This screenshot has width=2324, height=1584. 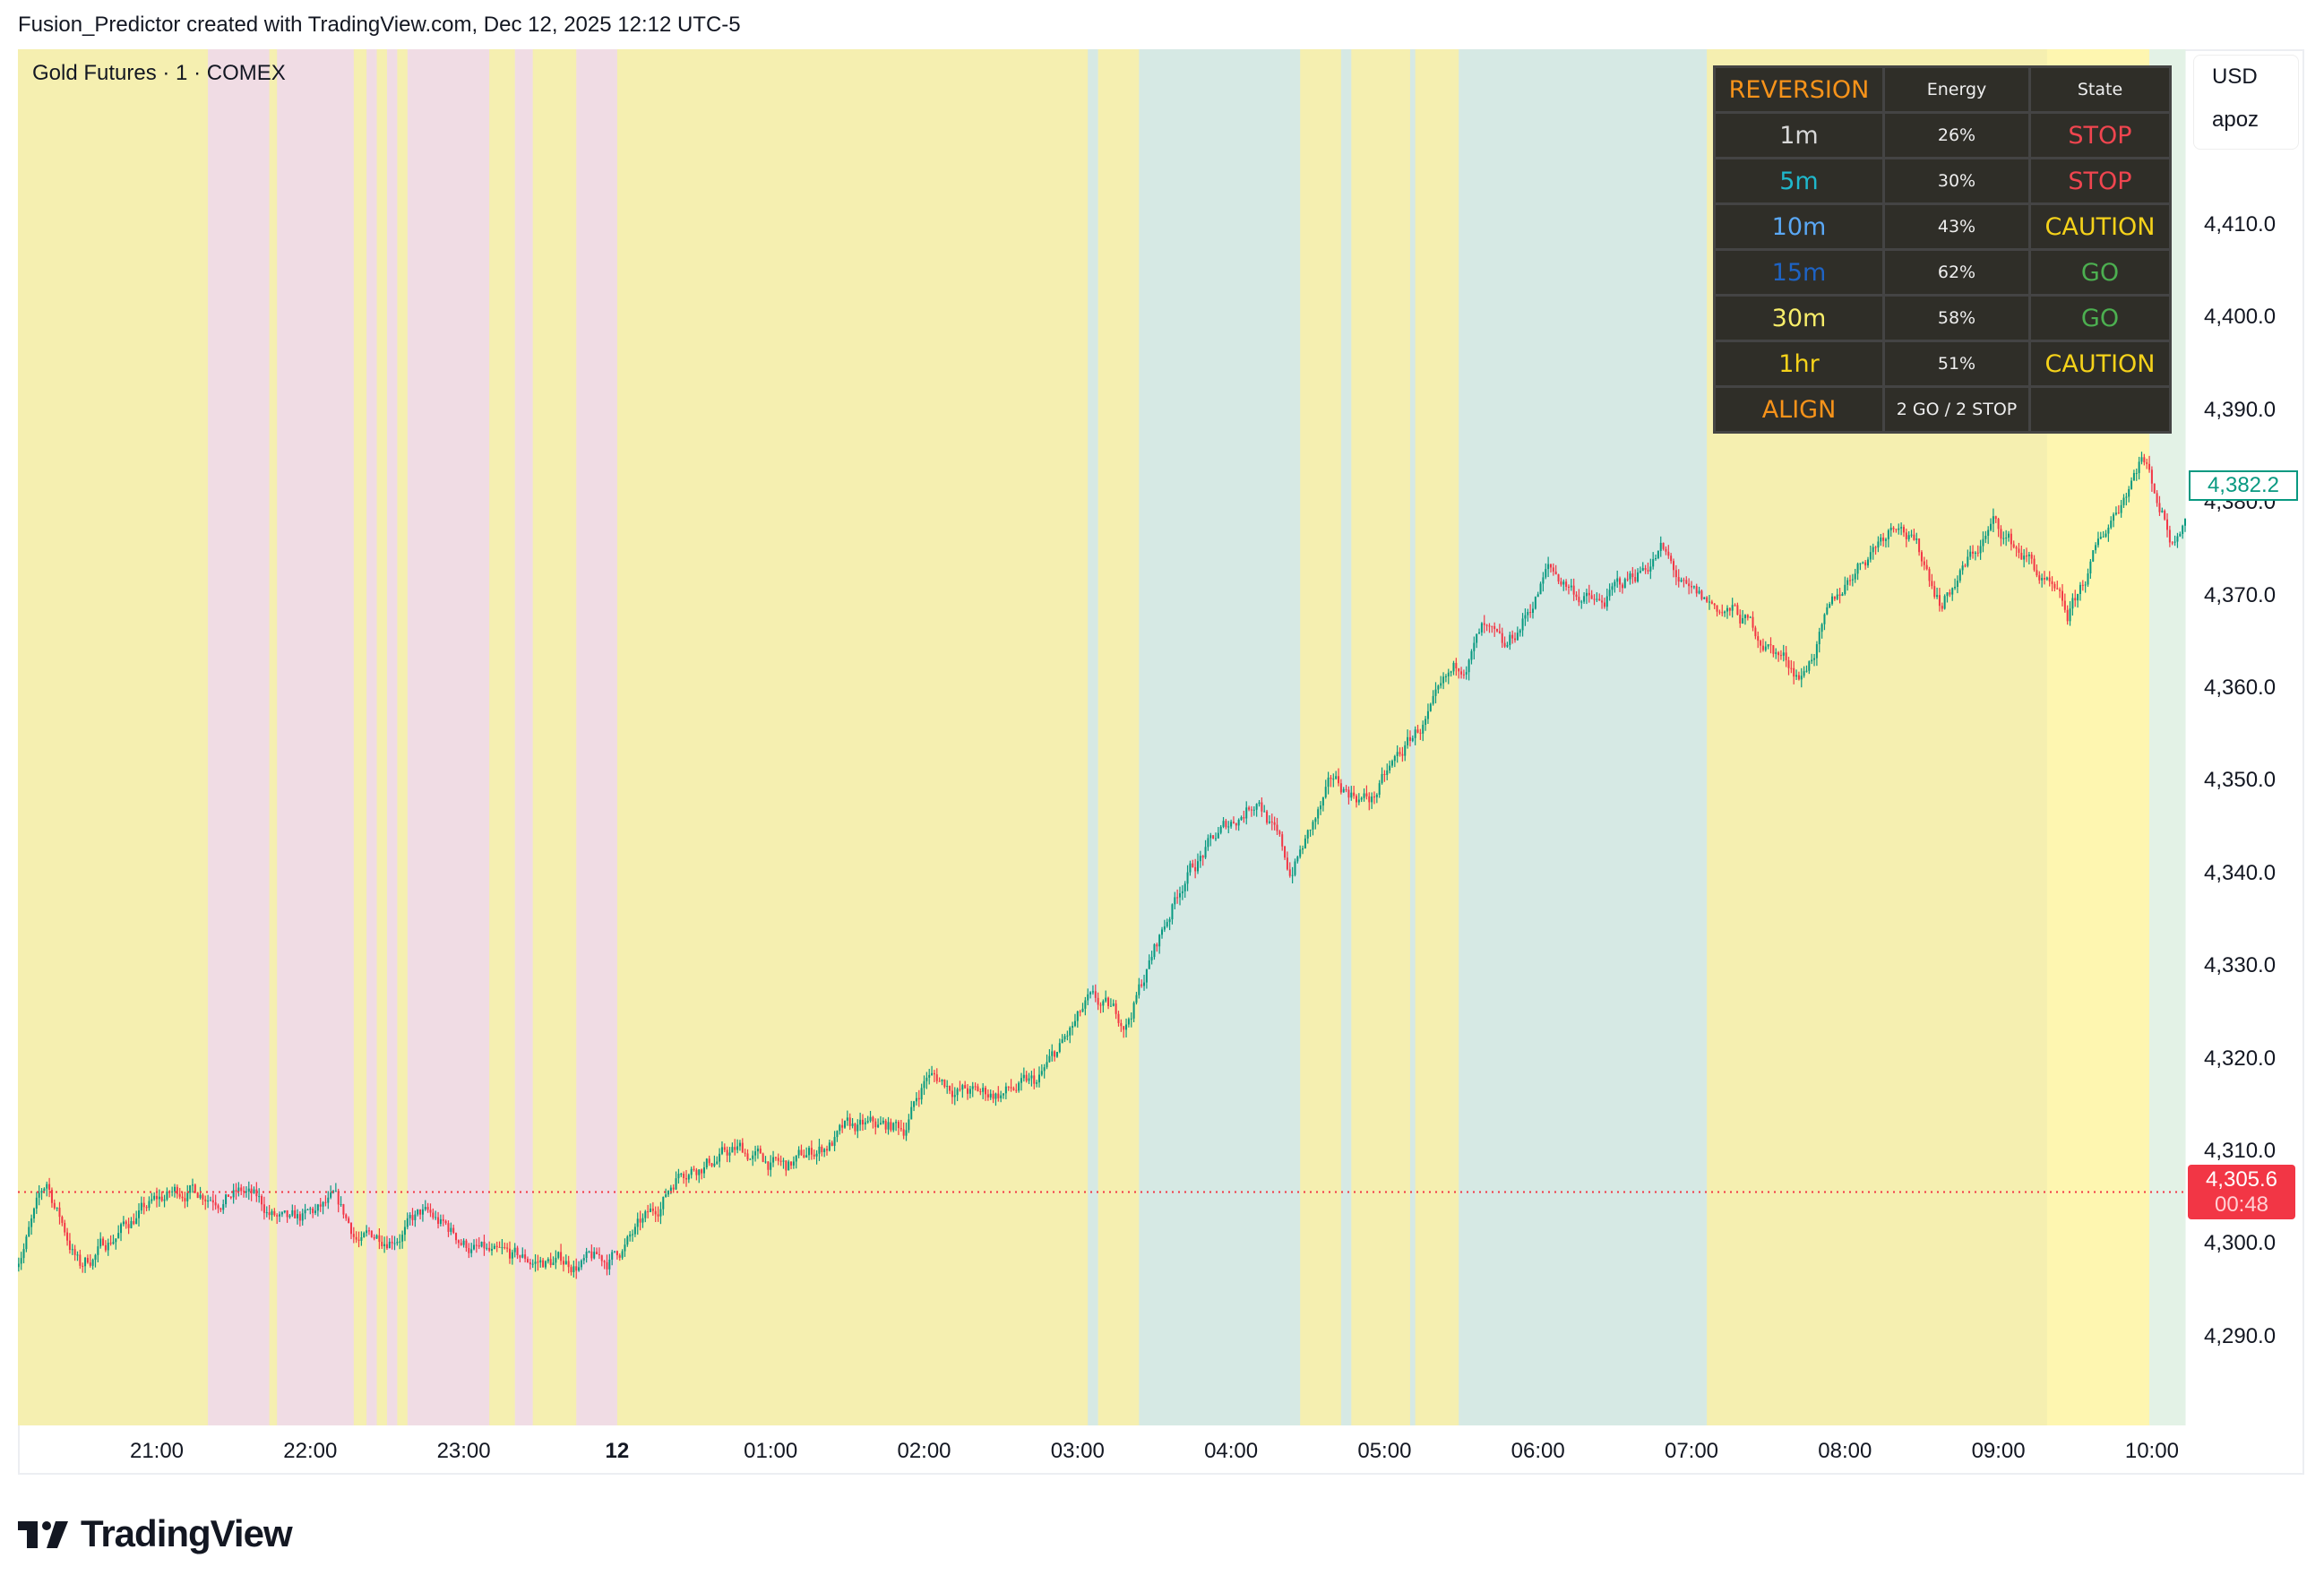 What do you see at coordinates (273, 737) in the screenshot?
I see `zone-yellow` at bounding box center [273, 737].